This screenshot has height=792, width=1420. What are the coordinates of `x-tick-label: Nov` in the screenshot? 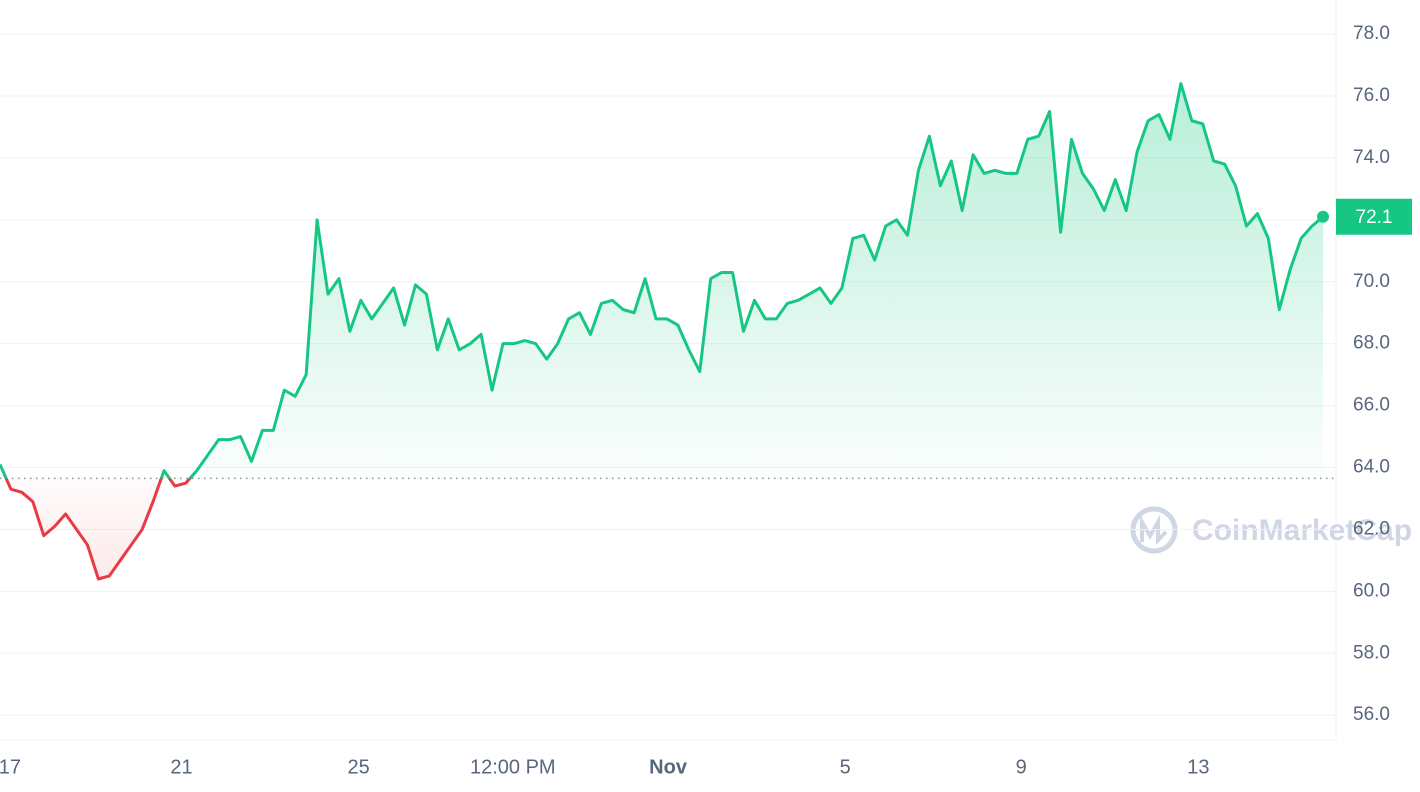 It's located at (668, 767).